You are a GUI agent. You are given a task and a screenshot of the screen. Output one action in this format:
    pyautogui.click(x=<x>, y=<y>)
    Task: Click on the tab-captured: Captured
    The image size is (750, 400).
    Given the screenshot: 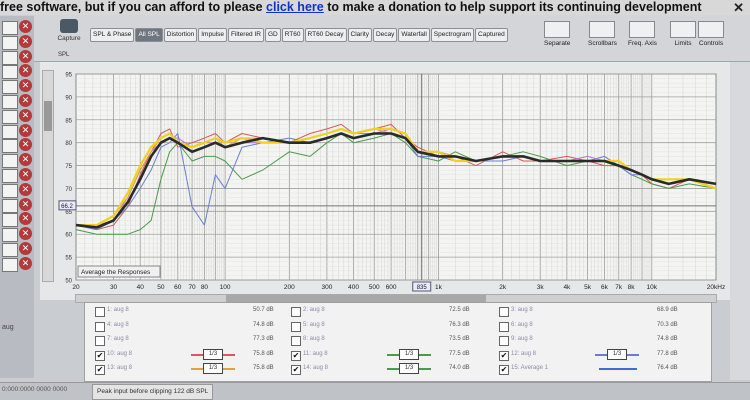 What is the action you would take?
    pyautogui.click(x=491, y=35)
    